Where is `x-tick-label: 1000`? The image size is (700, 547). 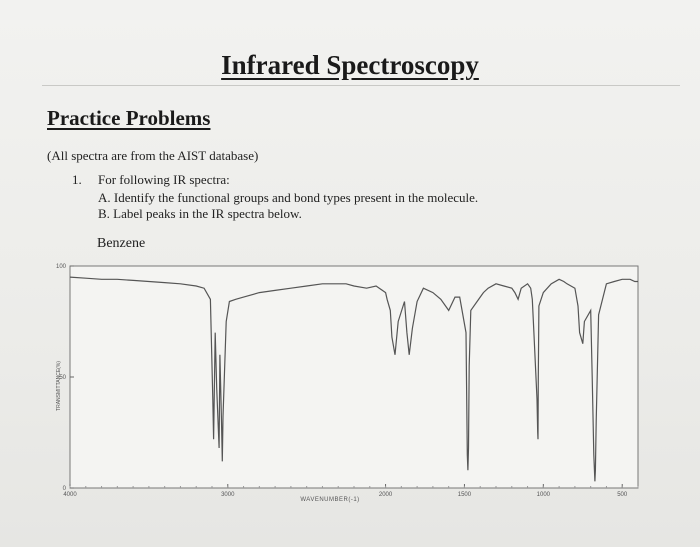
x-tick-label: 1000 is located at coordinates (544, 495).